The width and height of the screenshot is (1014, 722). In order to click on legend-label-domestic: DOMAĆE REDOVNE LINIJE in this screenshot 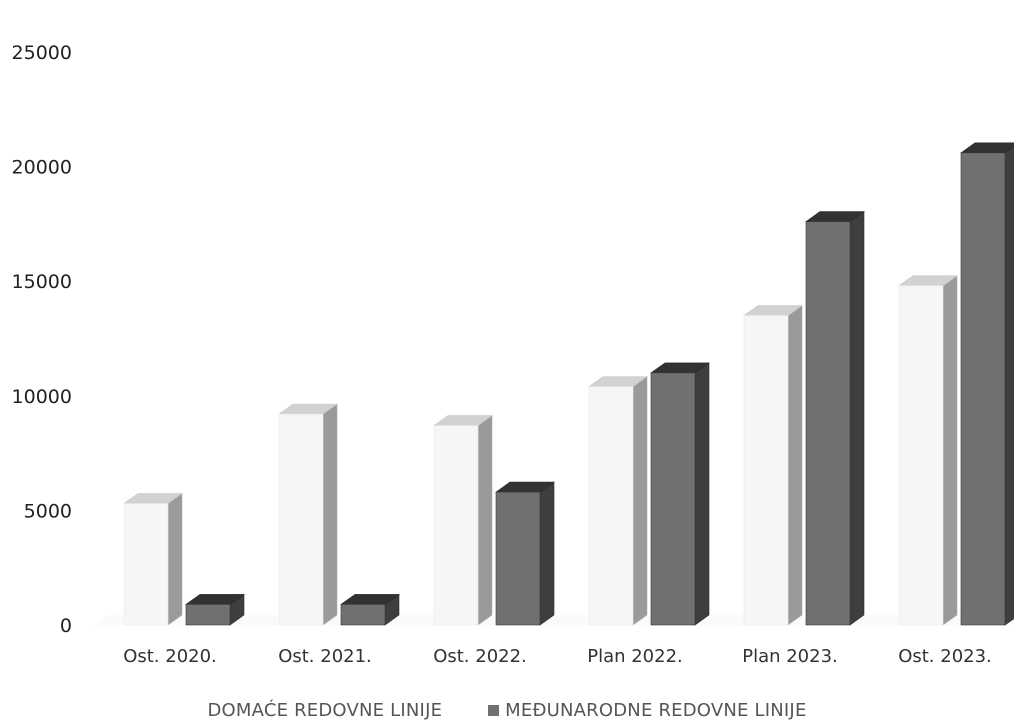, I will do `click(325, 710)`.